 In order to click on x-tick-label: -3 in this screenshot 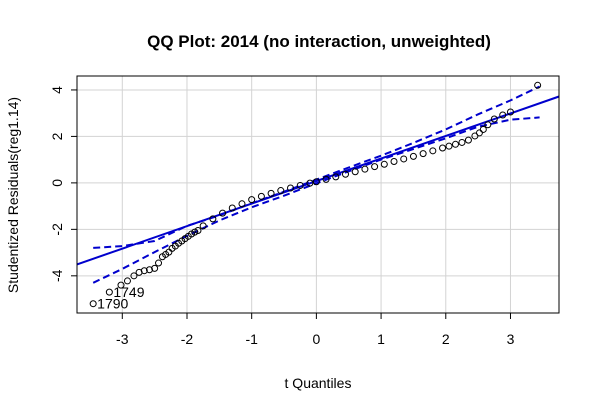, I will do `click(122, 339)`.